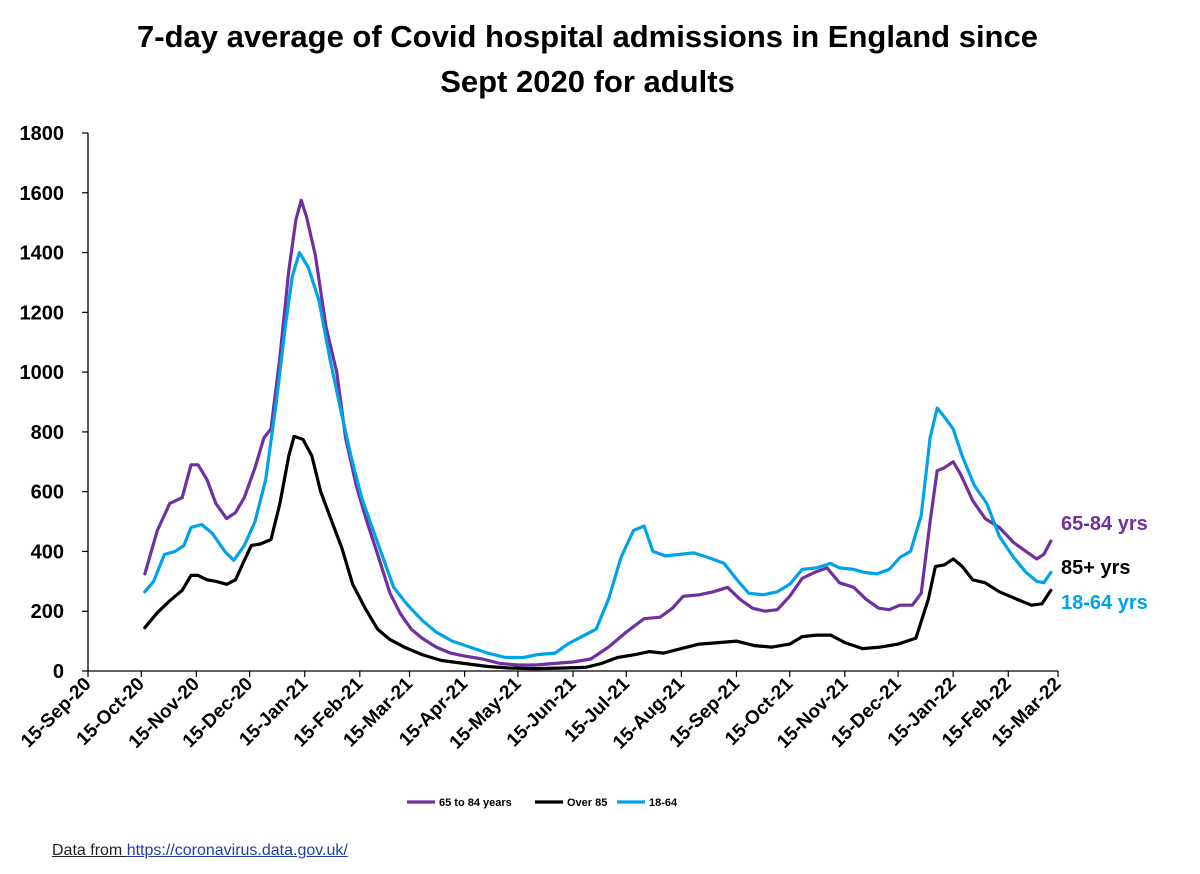 The image size is (1200, 874). I want to click on series-end-label: 85+ yrs, so click(1096, 568).